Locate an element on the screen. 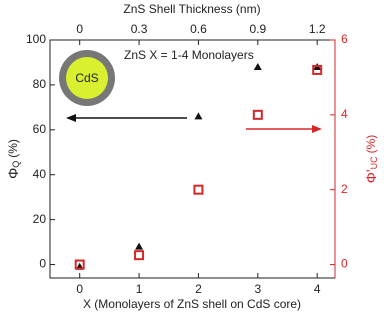 The width and height of the screenshot is (384, 317). x-tick-label: 0 is located at coordinates (79, 289).